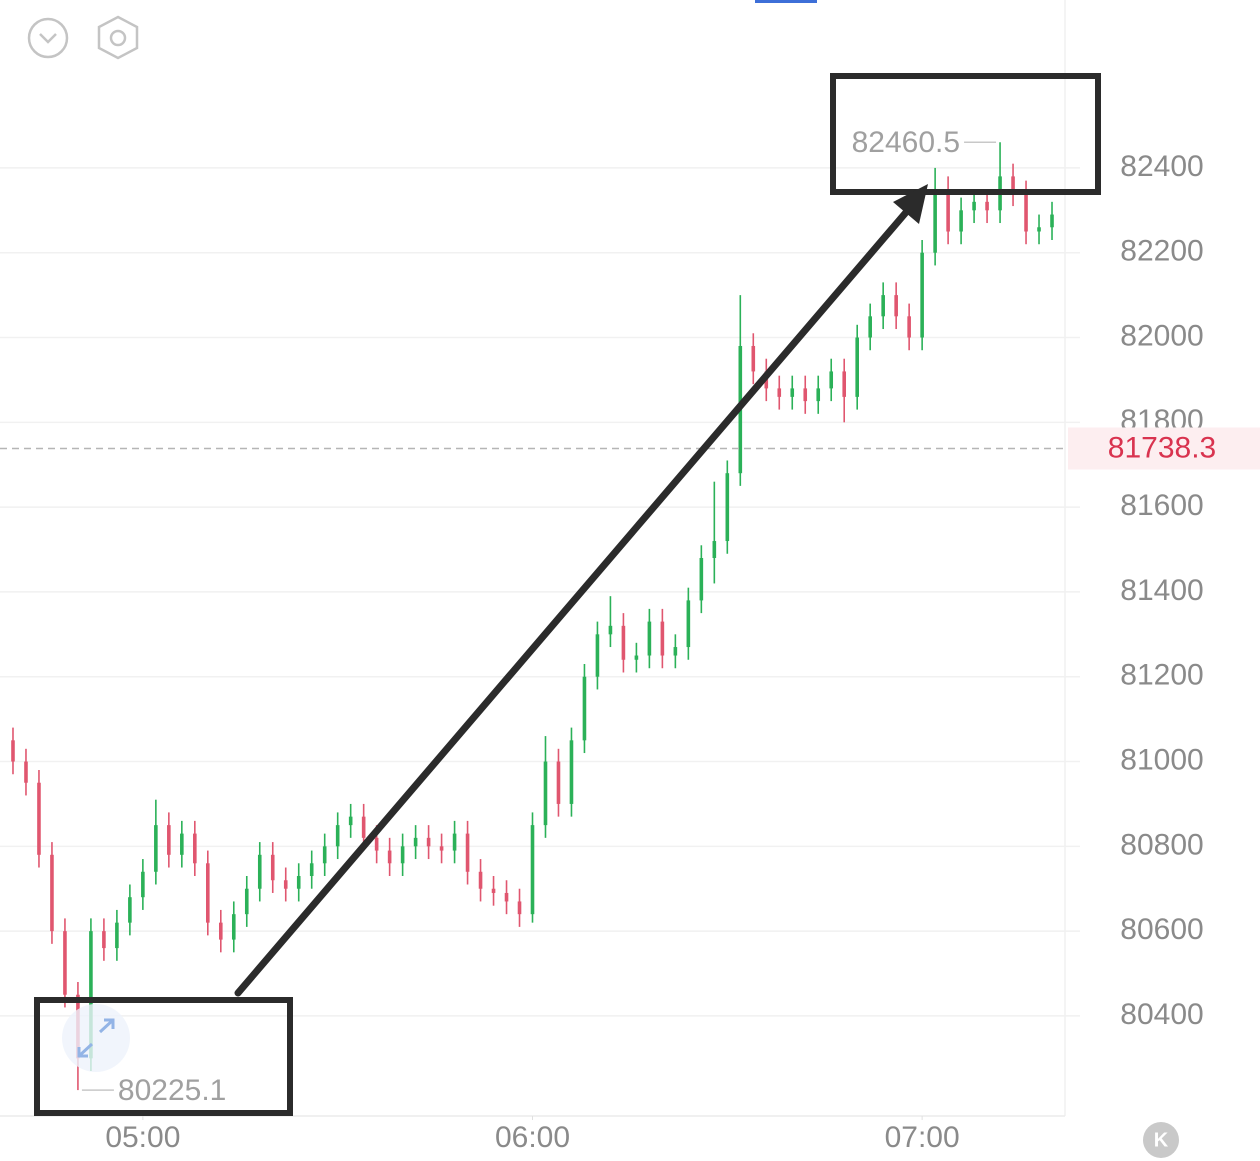 The image size is (1260, 1161). Describe the element at coordinates (1161, 1014) in the screenshot. I see `y-tick-label: 80400` at that location.